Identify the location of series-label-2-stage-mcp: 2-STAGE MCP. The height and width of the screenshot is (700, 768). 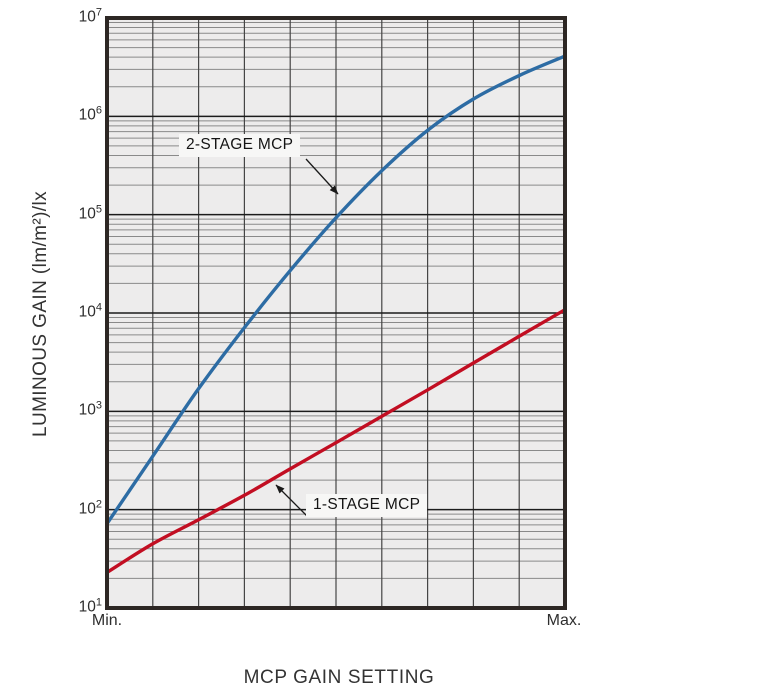
(240, 145).